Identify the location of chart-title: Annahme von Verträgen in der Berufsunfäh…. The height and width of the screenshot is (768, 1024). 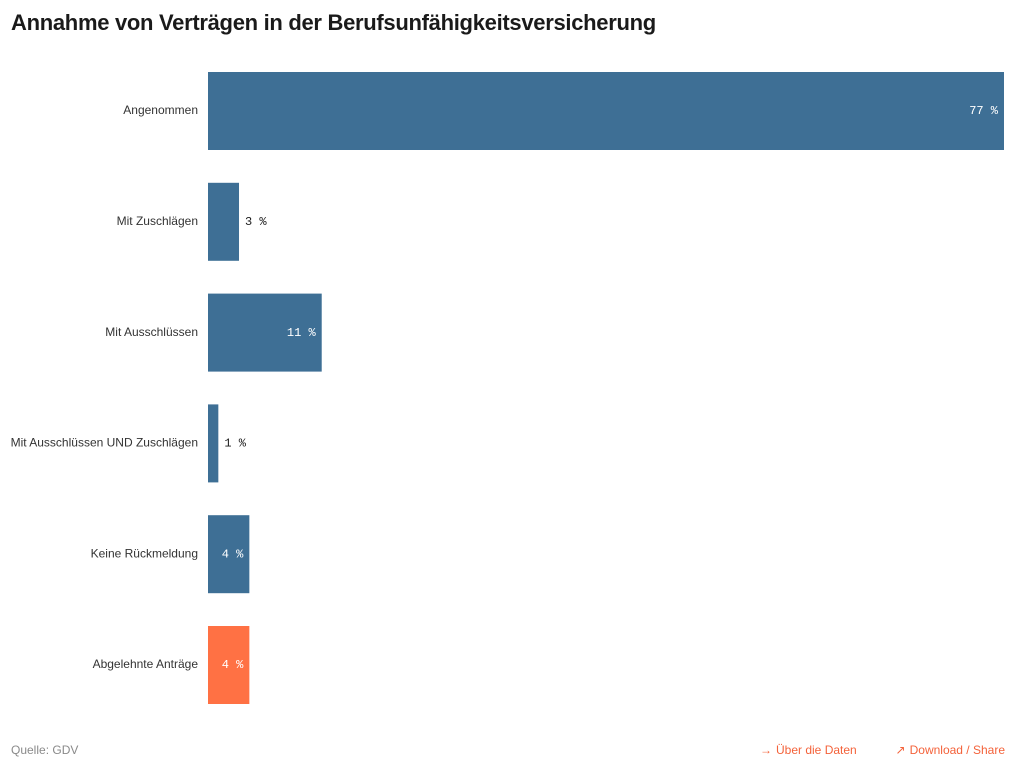
(333, 22).